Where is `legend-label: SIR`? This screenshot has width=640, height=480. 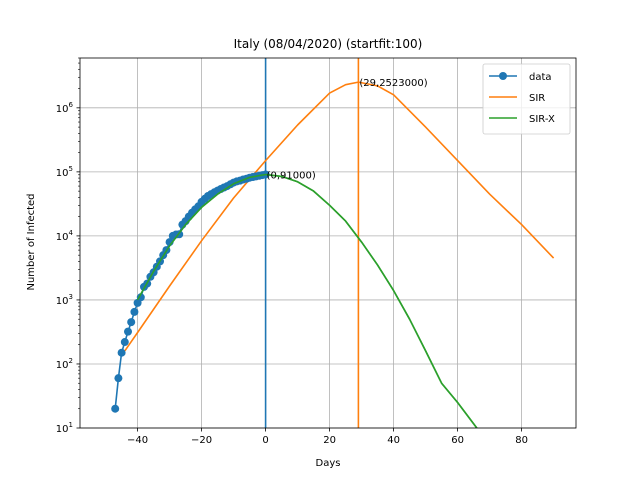 legend-label: SIR is located at coordinates (537, 98).